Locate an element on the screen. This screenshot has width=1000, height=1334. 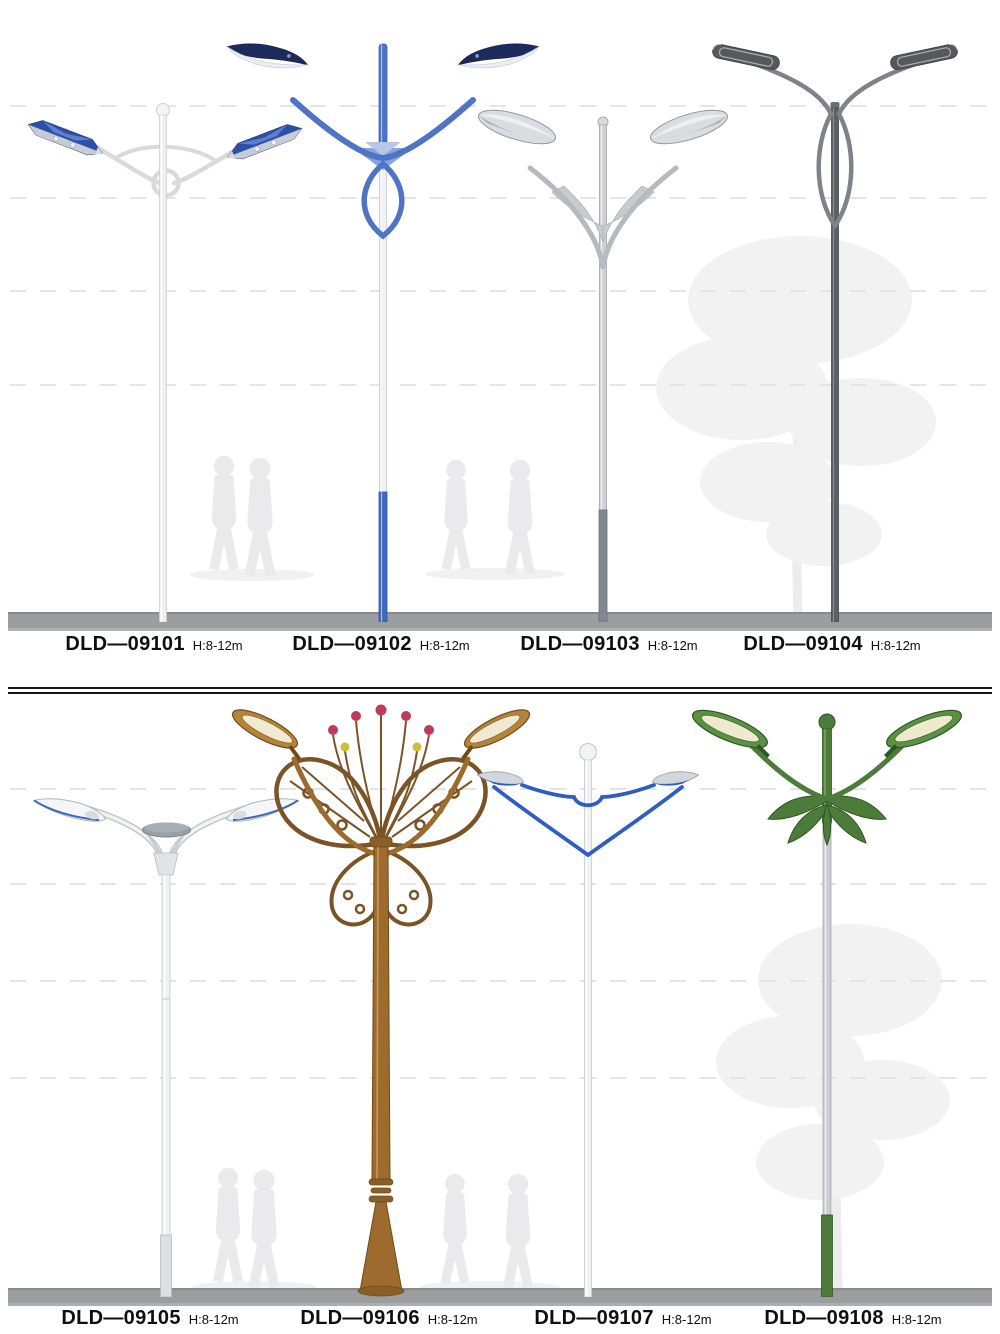
product-label: DLD—09107 H:8-12m is located at coordinates (622, 1318).